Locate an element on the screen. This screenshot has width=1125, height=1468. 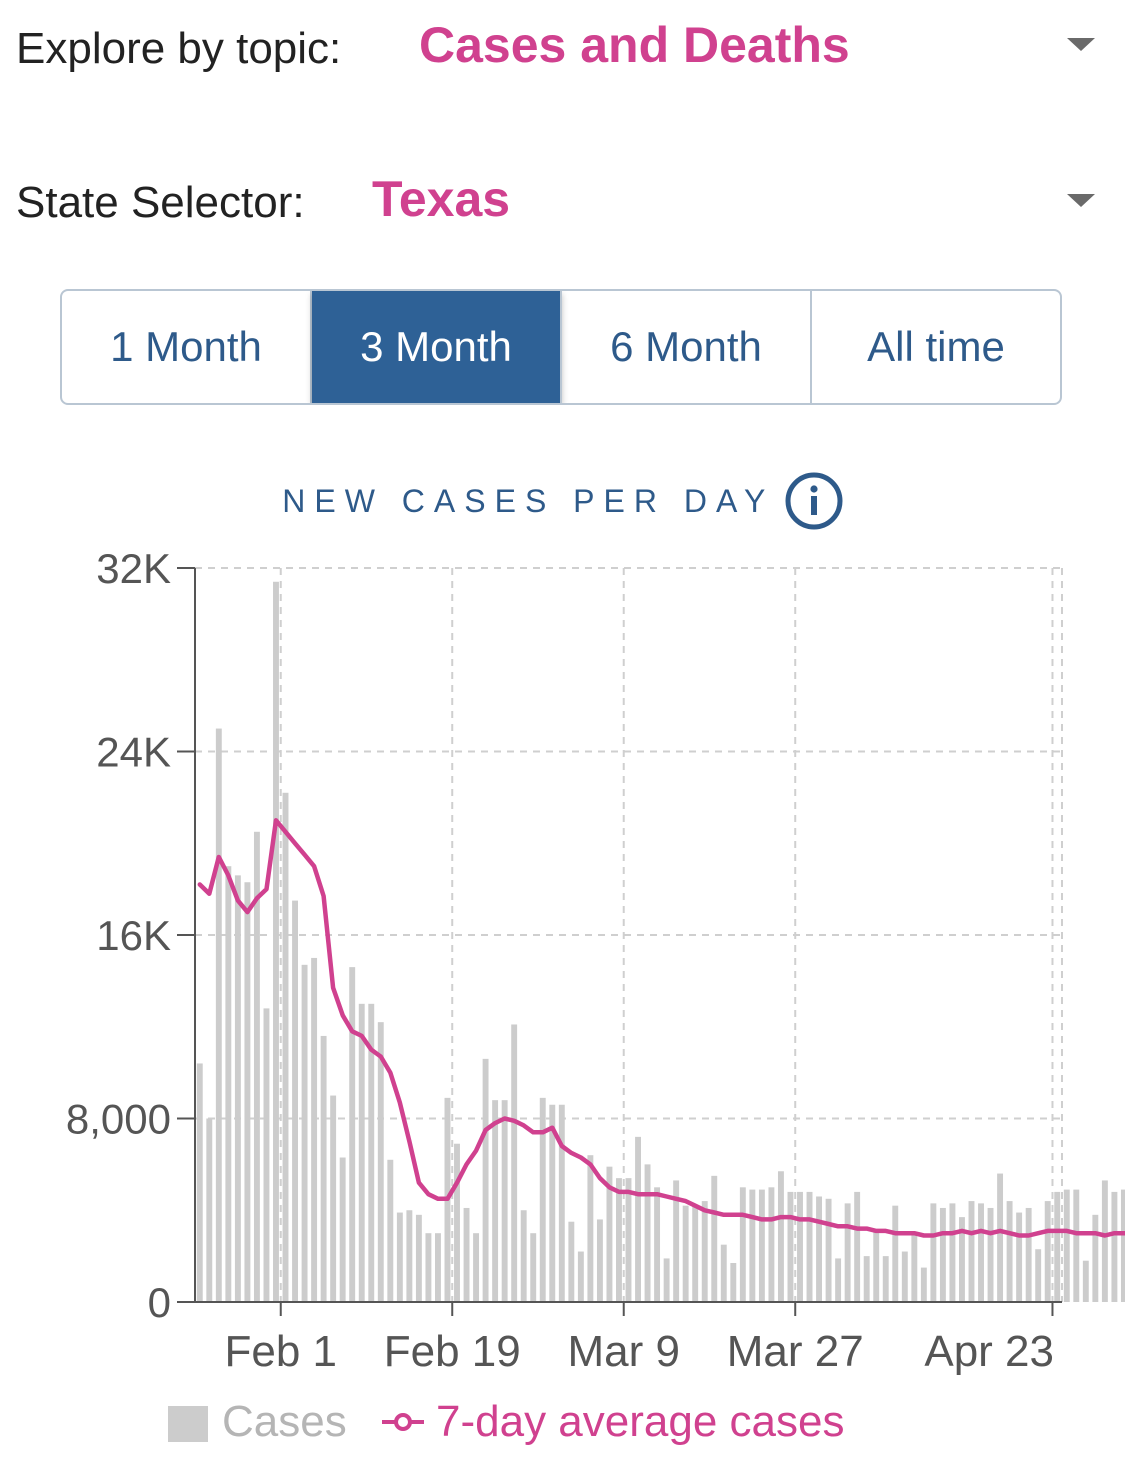
state-selector: State Selector: Texas is located at coordinates (555, 208).